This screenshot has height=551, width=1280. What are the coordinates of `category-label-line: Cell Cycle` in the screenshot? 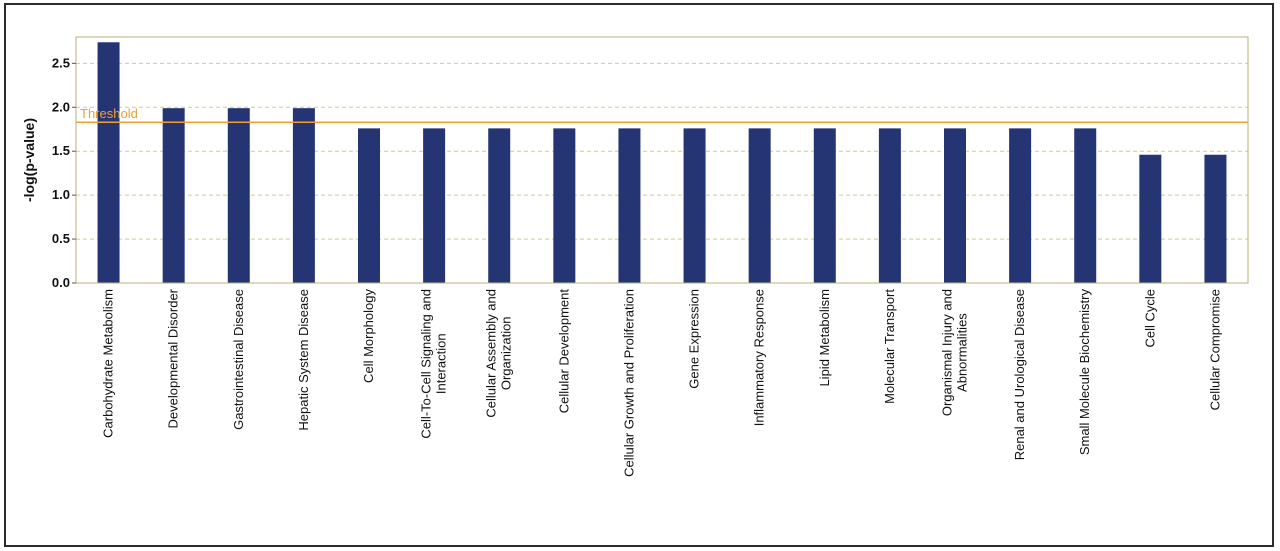 It's located at (1149, 318).